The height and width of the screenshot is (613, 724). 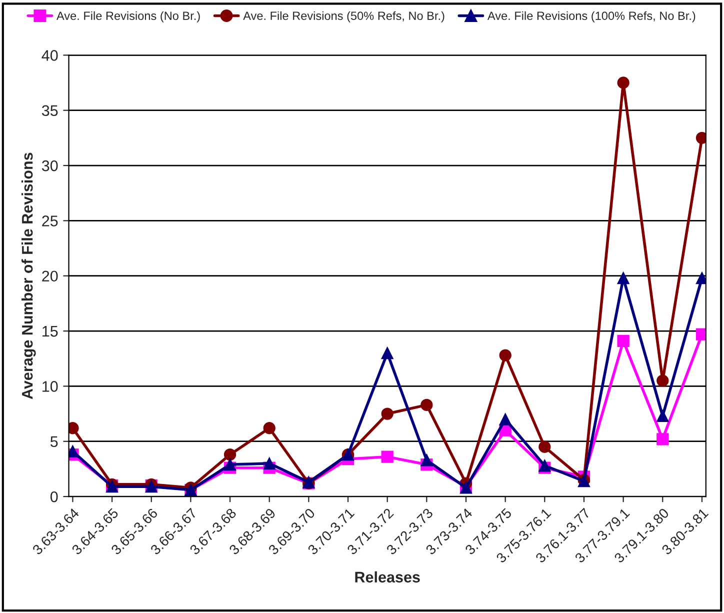 What do you see at coordinates (50, 276) in the screenshot?
I see `y-tick-label: 20` at bounding box center [50, 276].